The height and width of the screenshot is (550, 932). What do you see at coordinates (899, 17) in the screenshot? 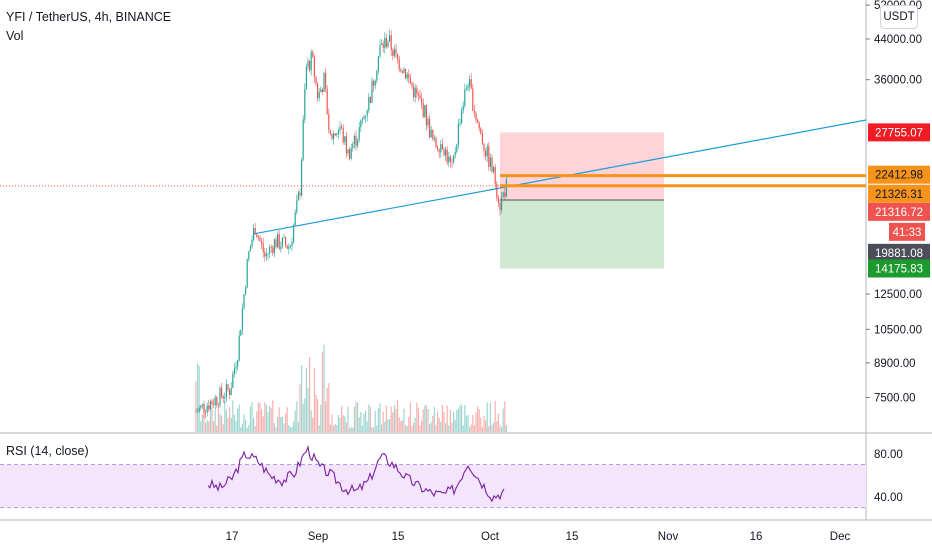
I see `currency-button: USDT` at bounding box center [899, 17].